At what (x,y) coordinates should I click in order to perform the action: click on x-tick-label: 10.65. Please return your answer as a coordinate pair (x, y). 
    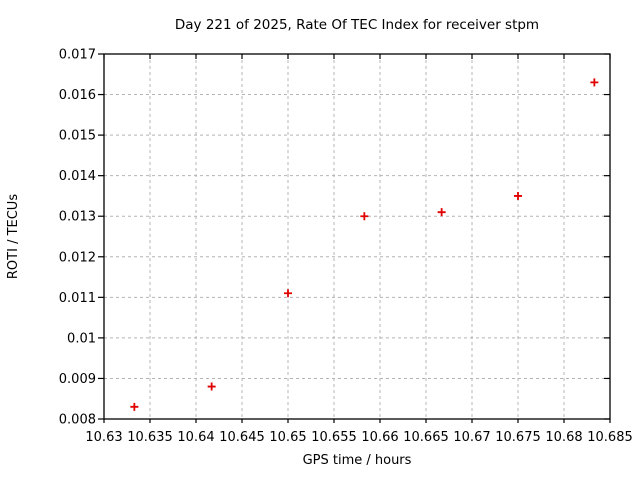
    Looking at the image, I should click on (287, 437).